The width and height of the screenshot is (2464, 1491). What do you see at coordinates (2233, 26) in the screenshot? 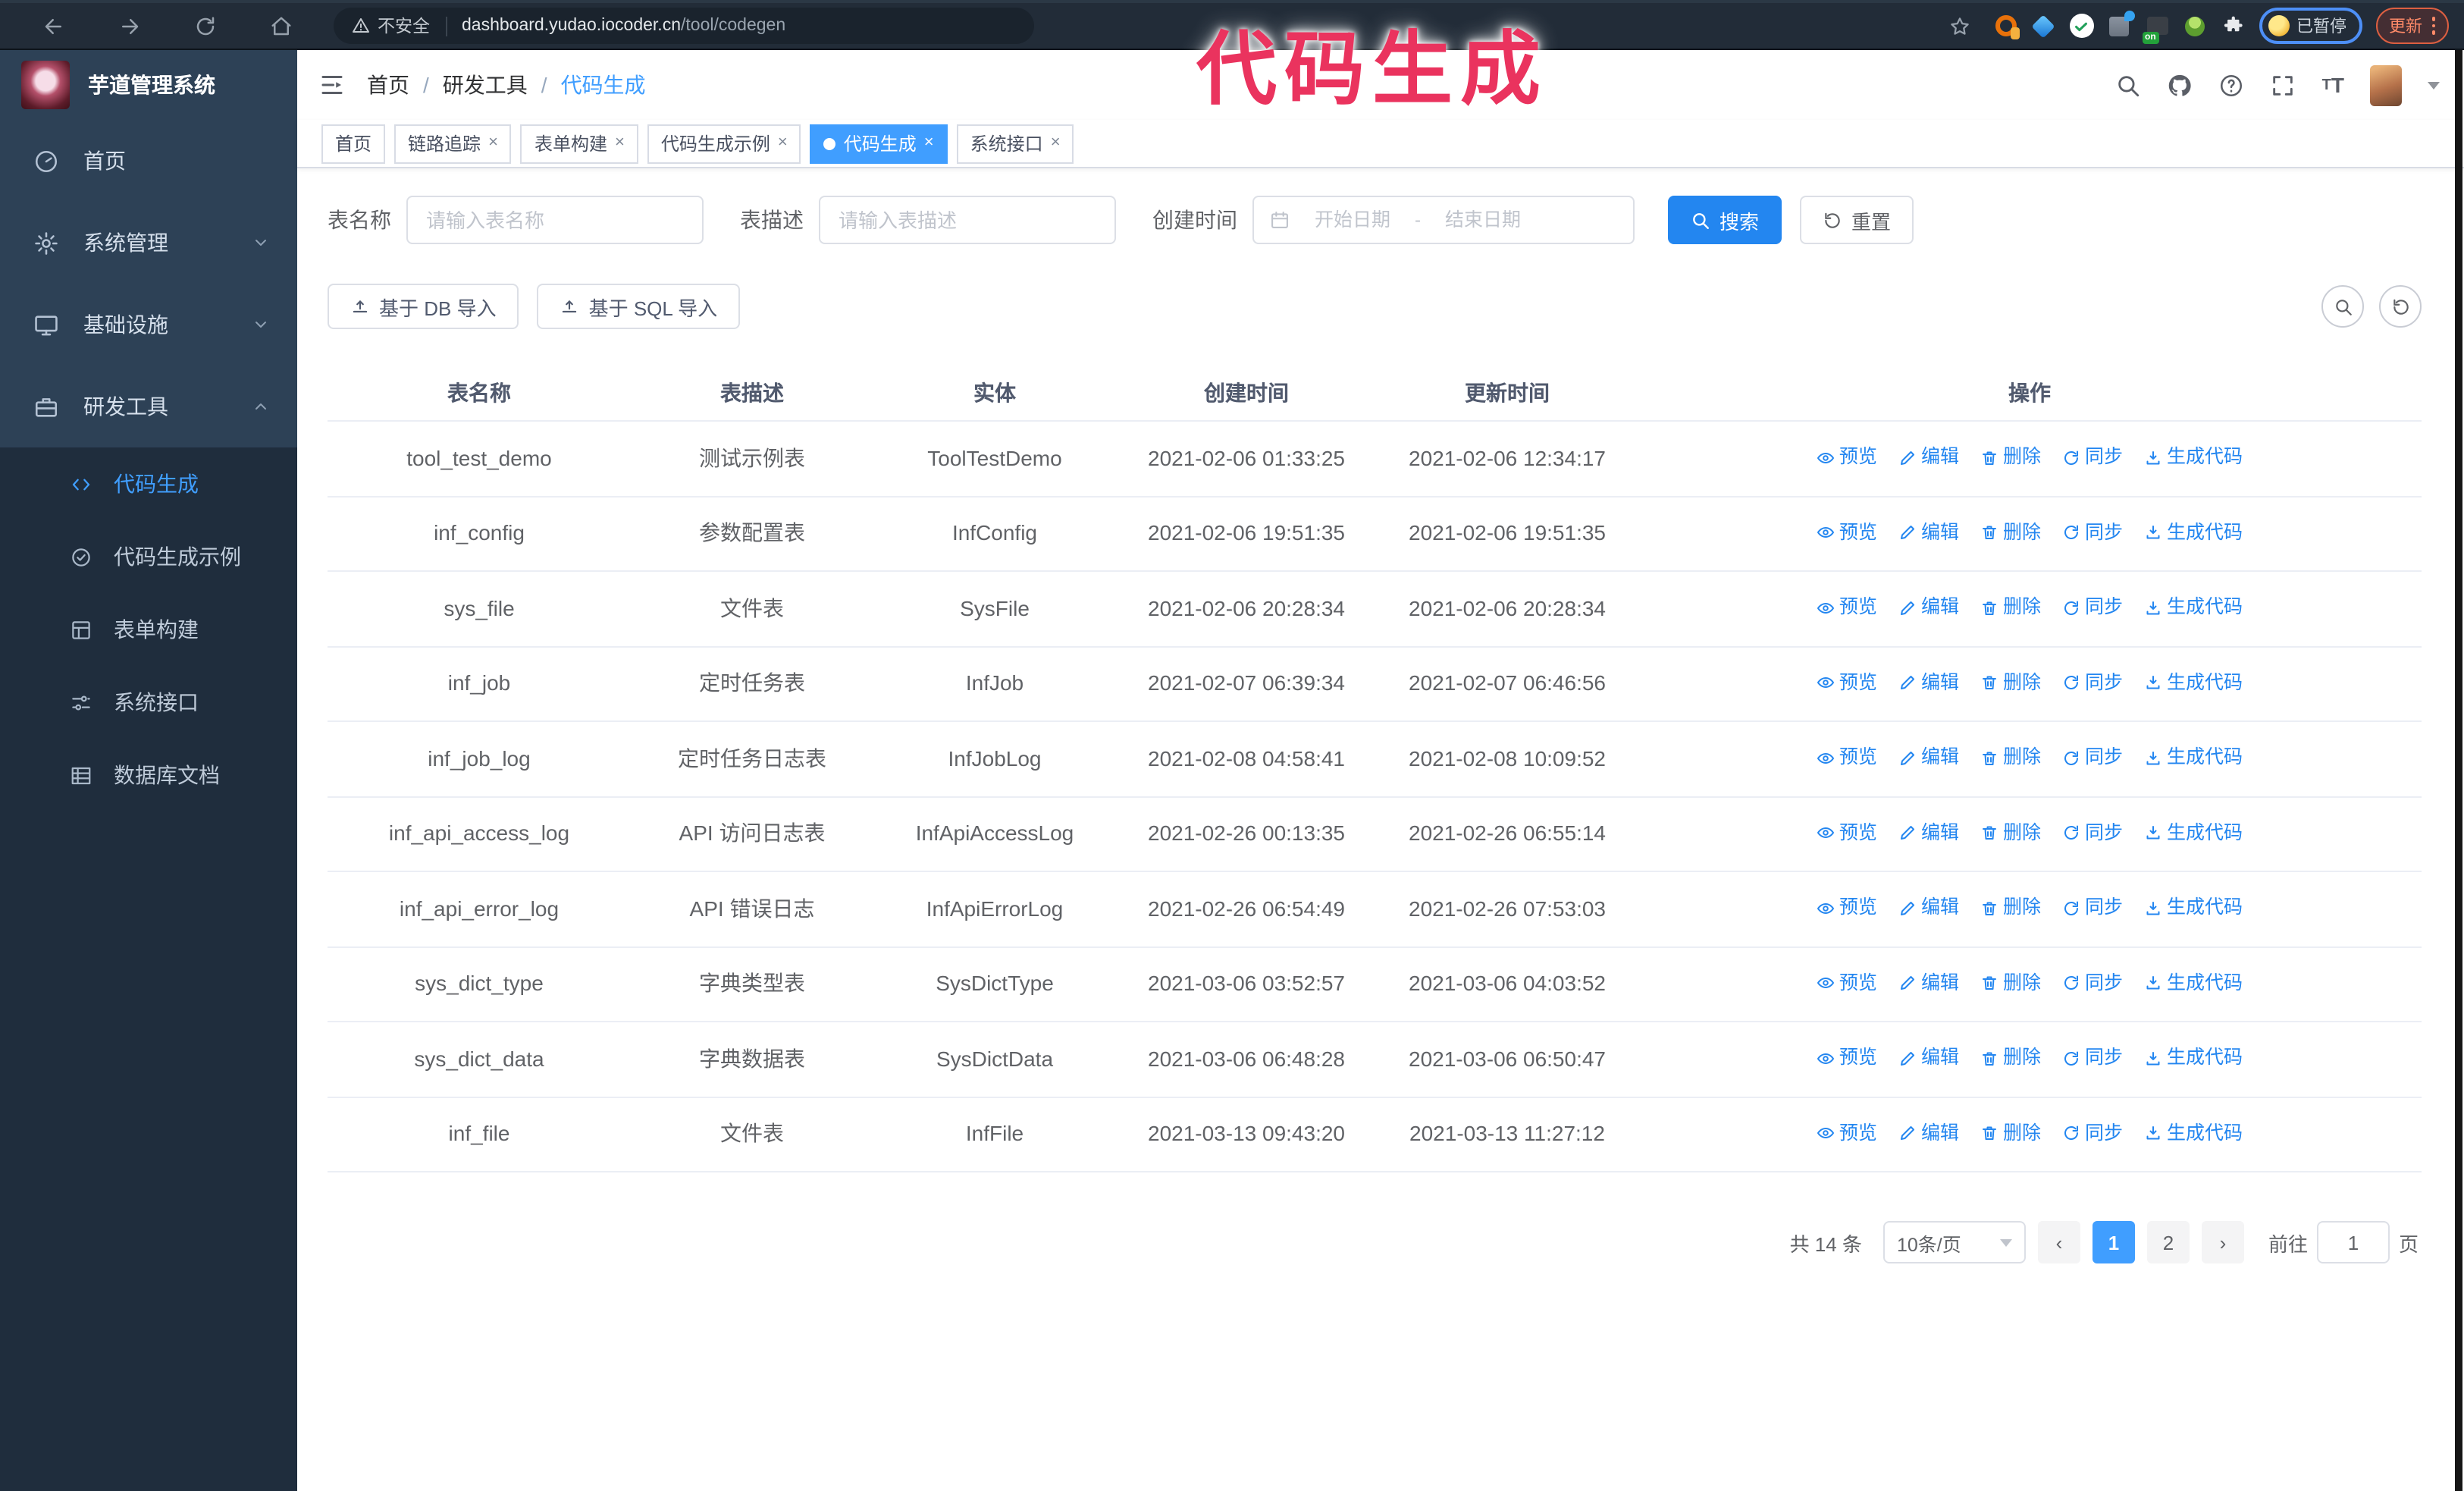
I see `extensions-puzzle-icon` at bounding box center [2233, 26].